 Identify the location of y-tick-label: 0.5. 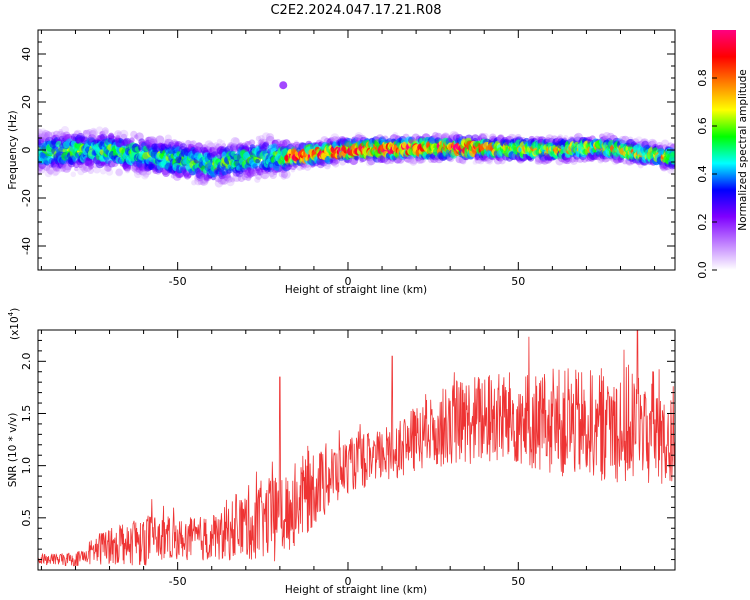
(26, 518).